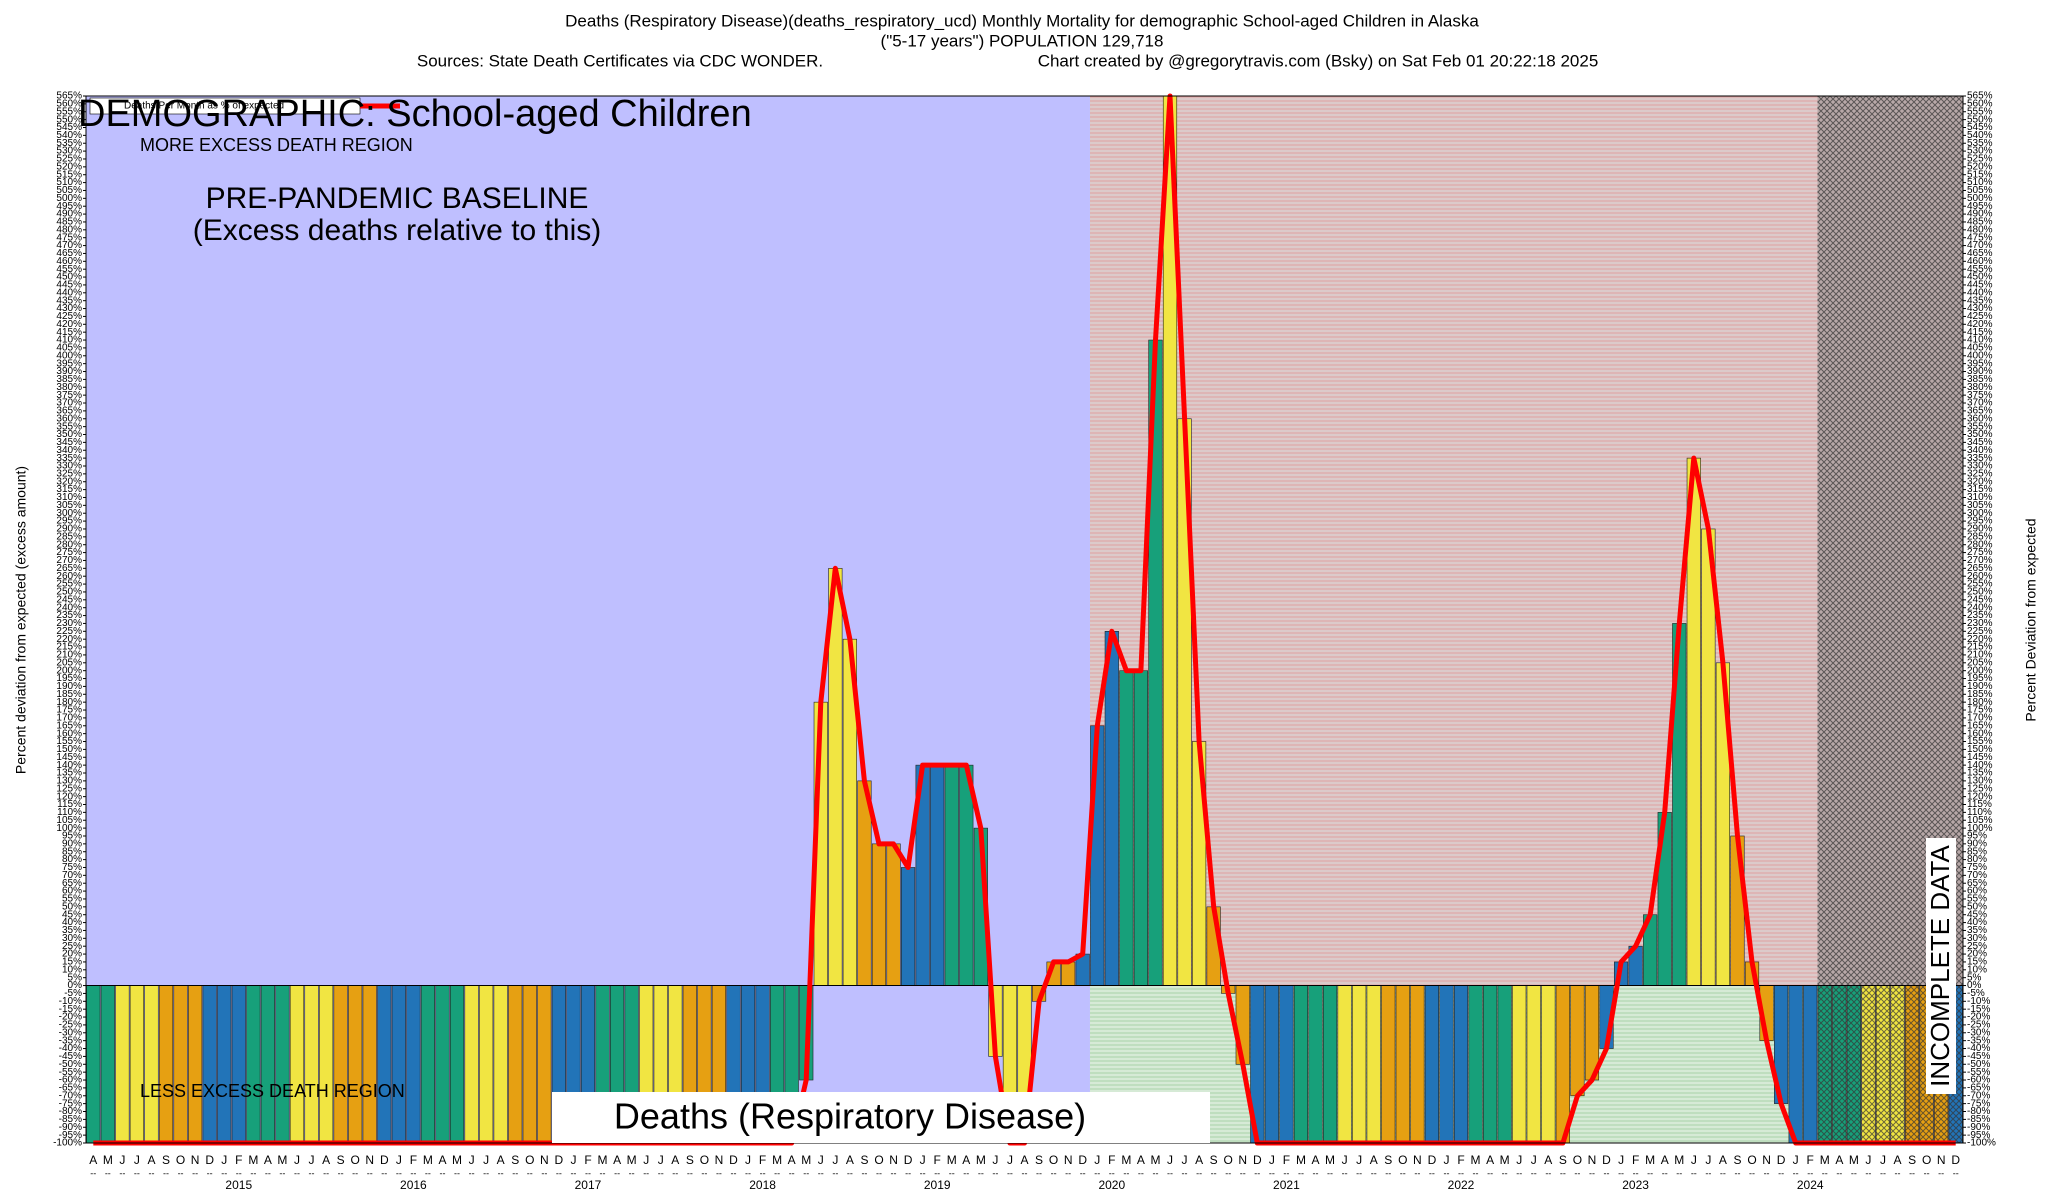  I want to click on y2-tick-label: 345%, so click(1980, 442).